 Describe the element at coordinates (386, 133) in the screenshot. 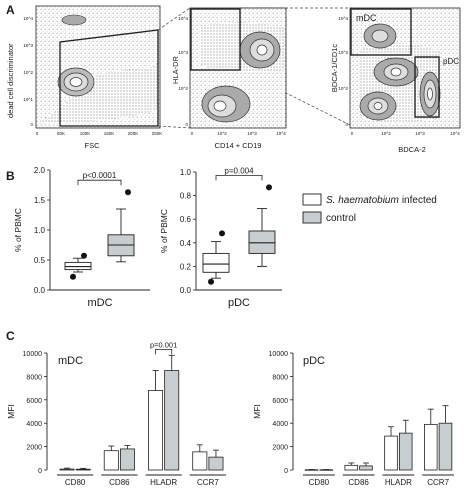

I see `flow-plot-3-xtick: 10^2` at that location.